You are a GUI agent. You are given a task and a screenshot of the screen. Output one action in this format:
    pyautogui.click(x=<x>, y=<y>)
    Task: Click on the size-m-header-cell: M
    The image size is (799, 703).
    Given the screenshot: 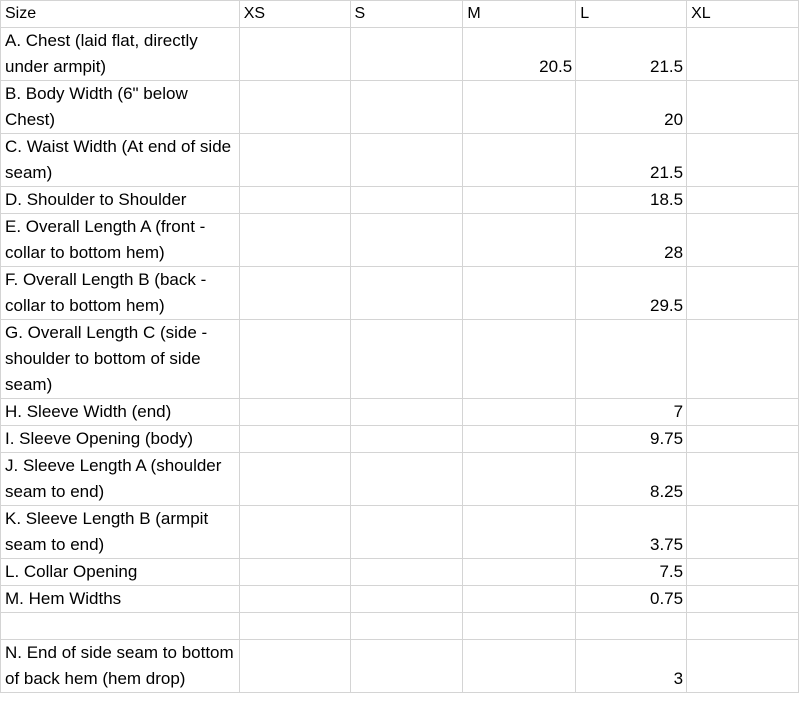 What is the action you would take?
    pyautogui.click(x=519, y=14)
    